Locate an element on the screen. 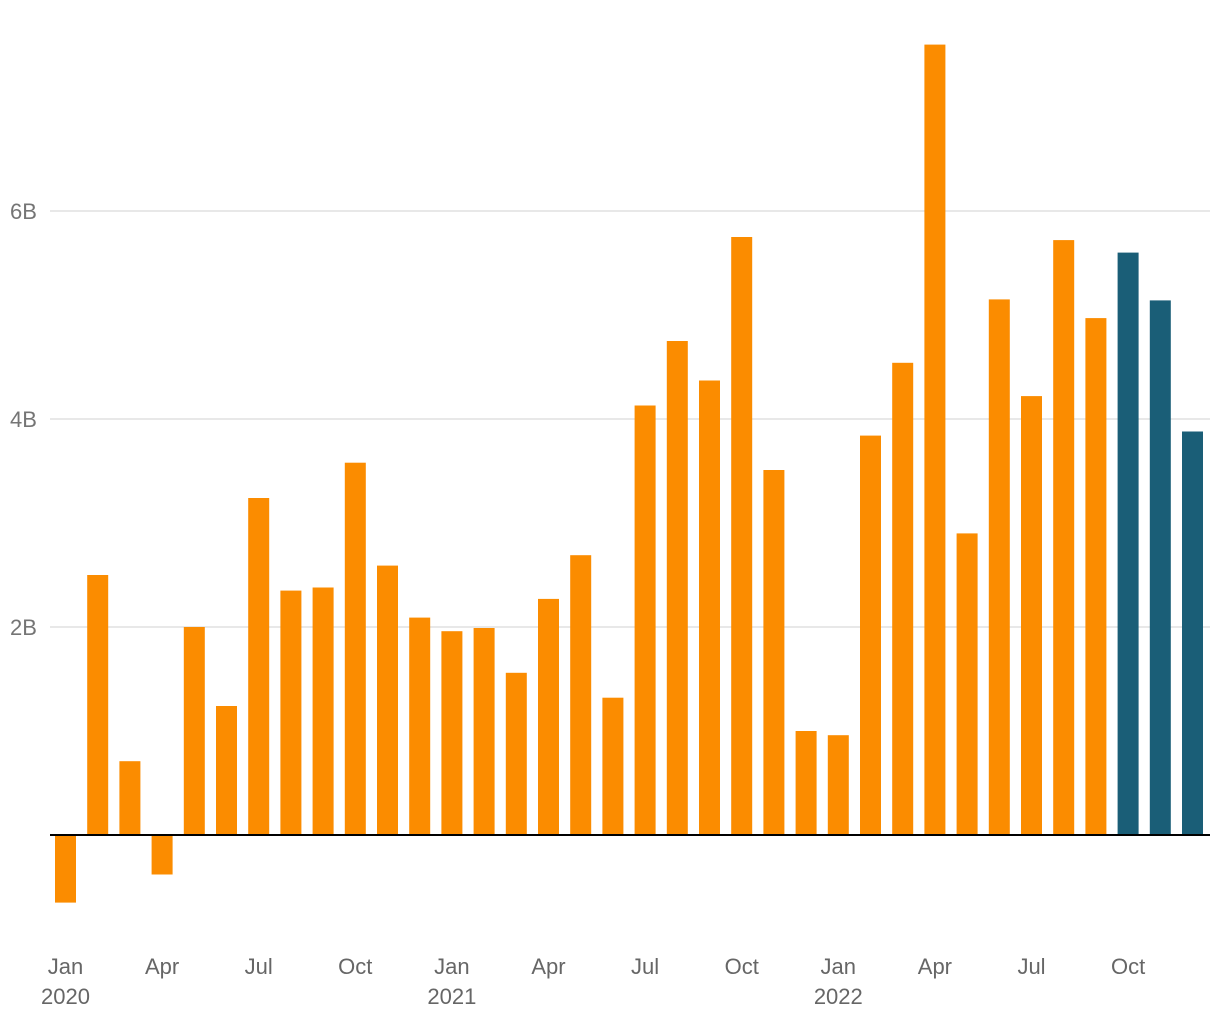  x-tick-year-label: 2020 is located at coordinates (65, 996).